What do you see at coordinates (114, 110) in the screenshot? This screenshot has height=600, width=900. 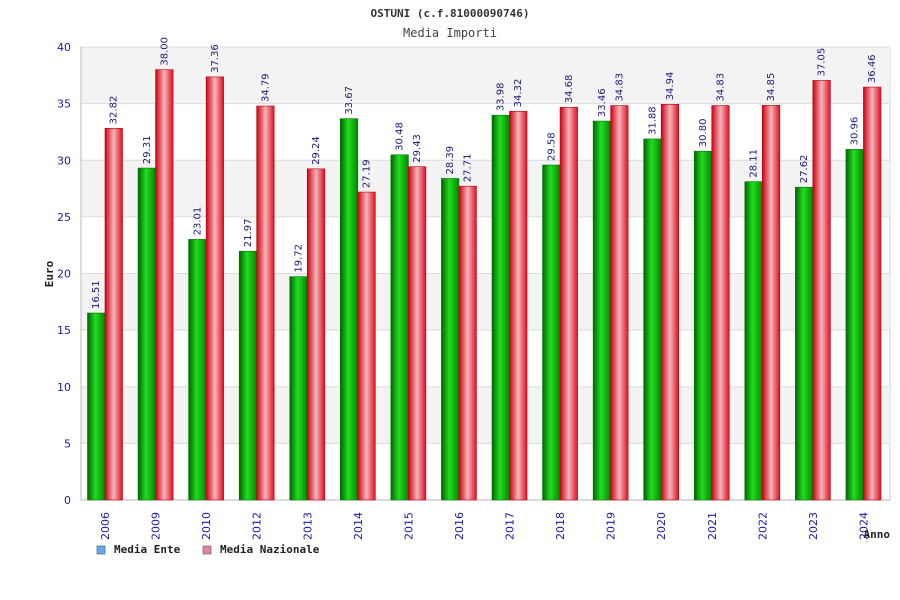 I see `value-label-media-nazionale: 32.82` at bounding box center [114, 110].